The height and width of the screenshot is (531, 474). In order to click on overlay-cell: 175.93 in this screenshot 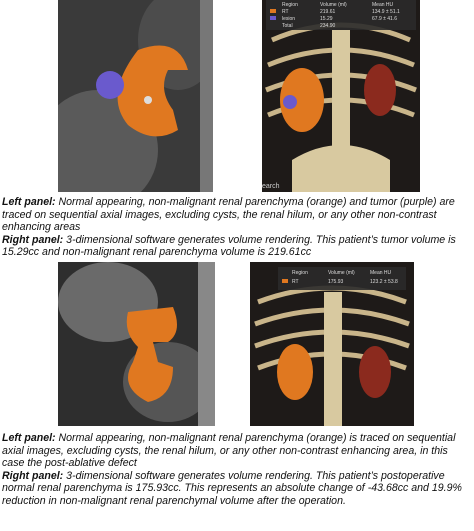, I will do `click(336, 282)`.